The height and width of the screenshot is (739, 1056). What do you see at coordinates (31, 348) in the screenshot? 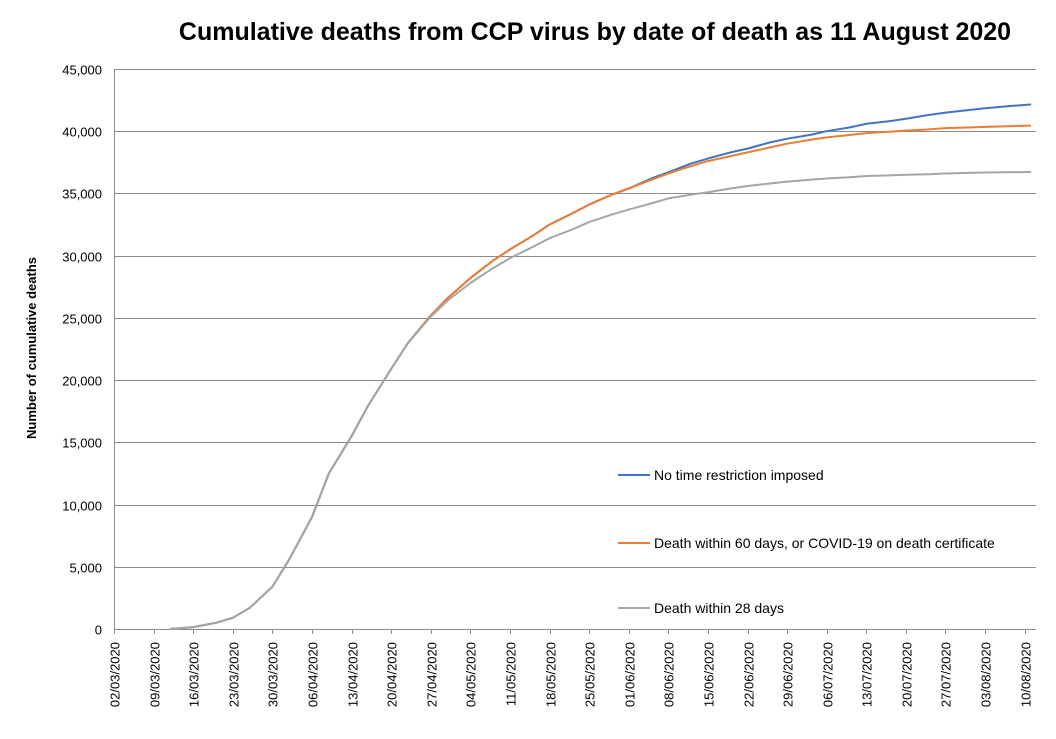
I see `y-axis-label: Number of cumulative deaths` at bounding box center [31, 348].